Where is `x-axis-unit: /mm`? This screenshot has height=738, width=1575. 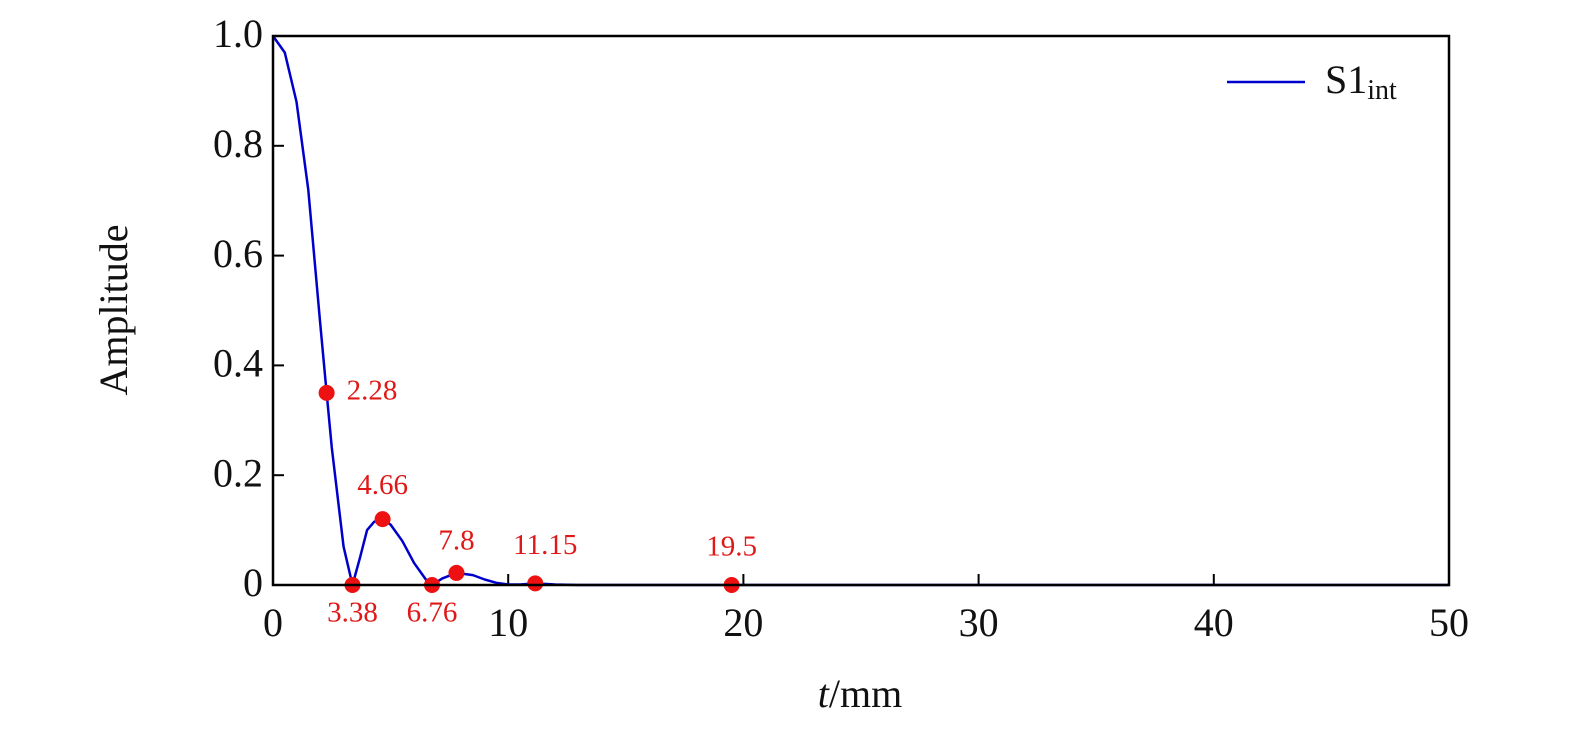
x-axis-unit: /mm is located at coordinates (865, 693).